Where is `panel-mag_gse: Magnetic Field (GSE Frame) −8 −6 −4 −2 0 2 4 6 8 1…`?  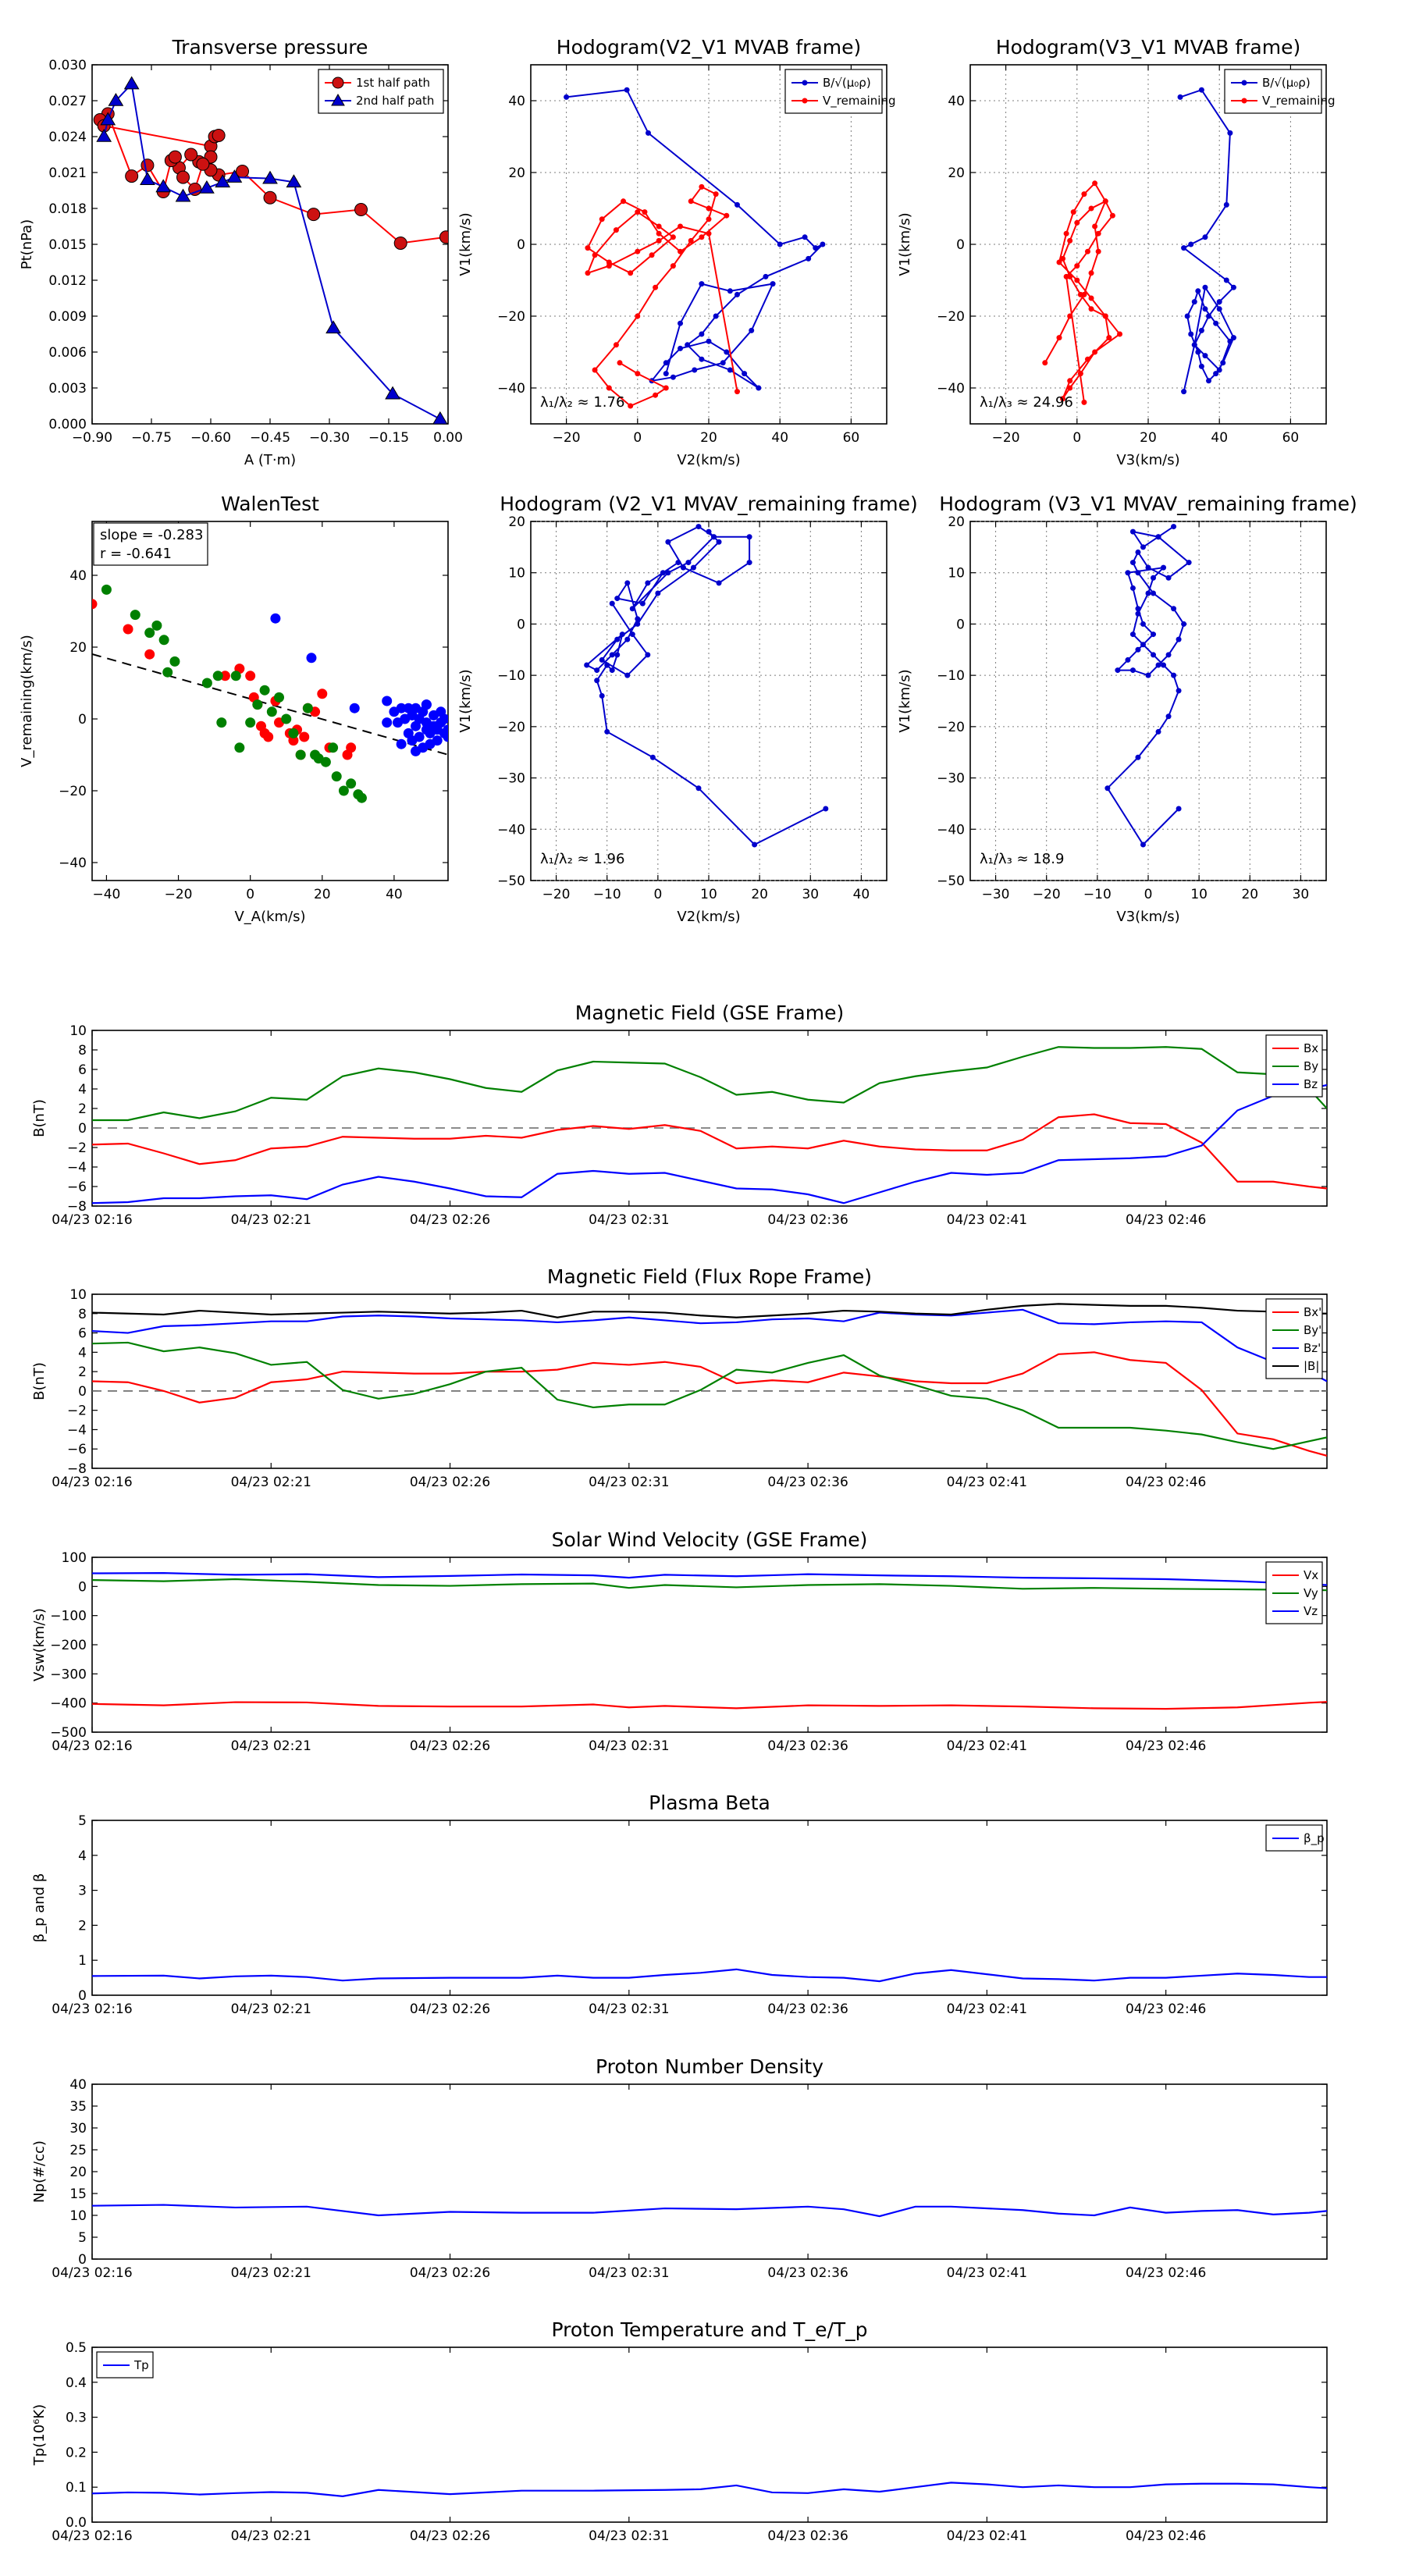
panel-mag_gse: Magnetic Field (GSE Frame) −8 −6 −4 −2 0 2 4 6 8 1… is located at coordinates (680, 1115).